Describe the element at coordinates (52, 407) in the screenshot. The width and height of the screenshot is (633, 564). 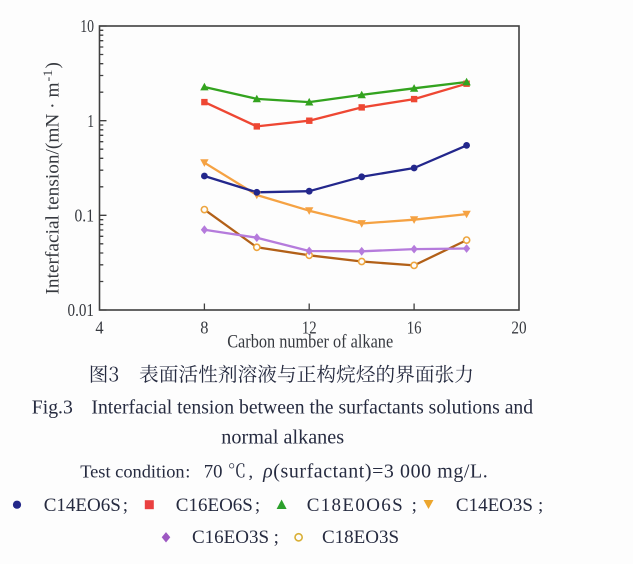
I see `svg-text: Fig.3` at that location.